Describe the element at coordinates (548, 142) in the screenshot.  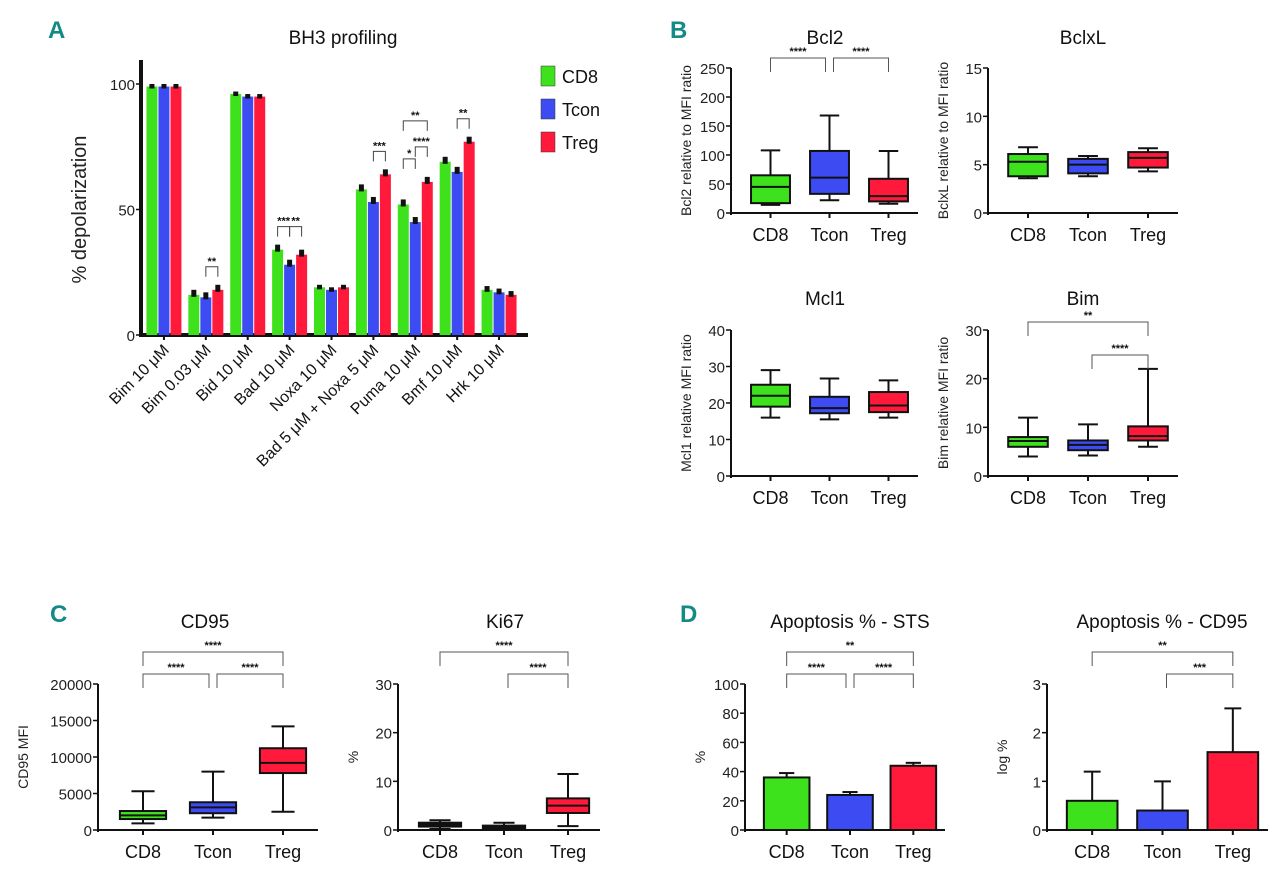
I see `legend-swatch-treg` at that location.